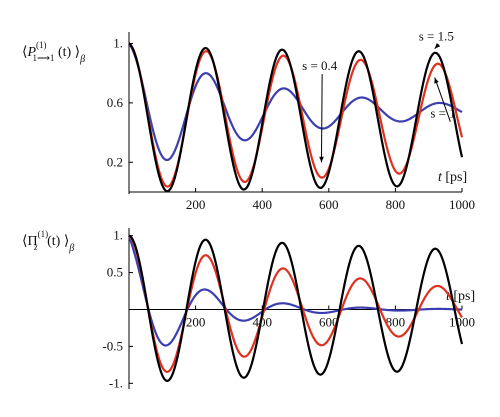  What do you see at coordinates (462, 204) in the screenshot?
I see `x-tick-label: 1000` at bounding box center [462, 204].